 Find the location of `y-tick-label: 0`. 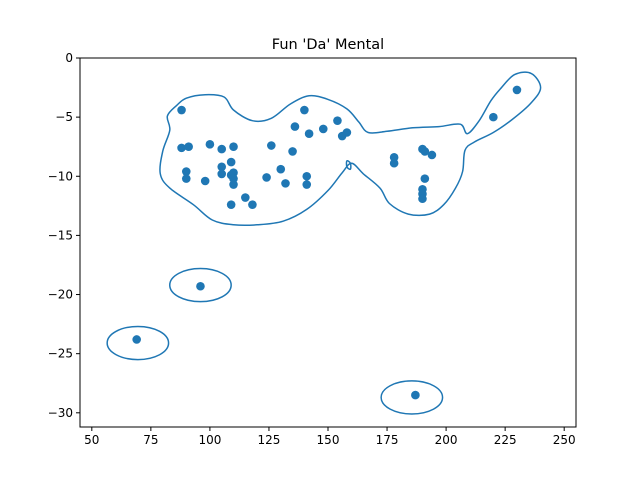

y-tick-label: 0 is located at coordinates (69, 58).